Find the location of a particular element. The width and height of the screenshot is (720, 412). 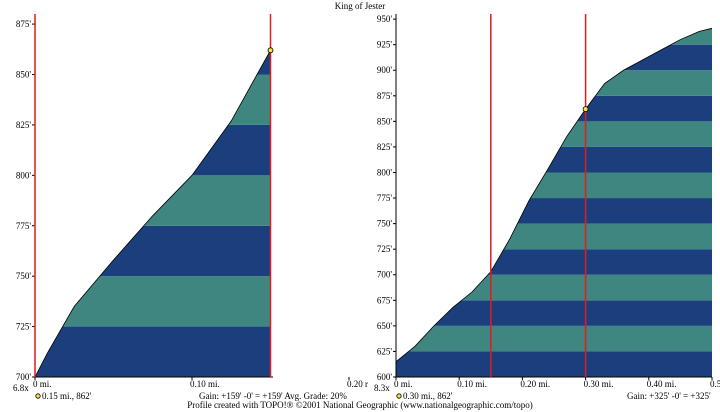

gain-stats-label: Gain: +159' -0' = +159' Avg. Grade: 20% is located at coordinates (273, 396).